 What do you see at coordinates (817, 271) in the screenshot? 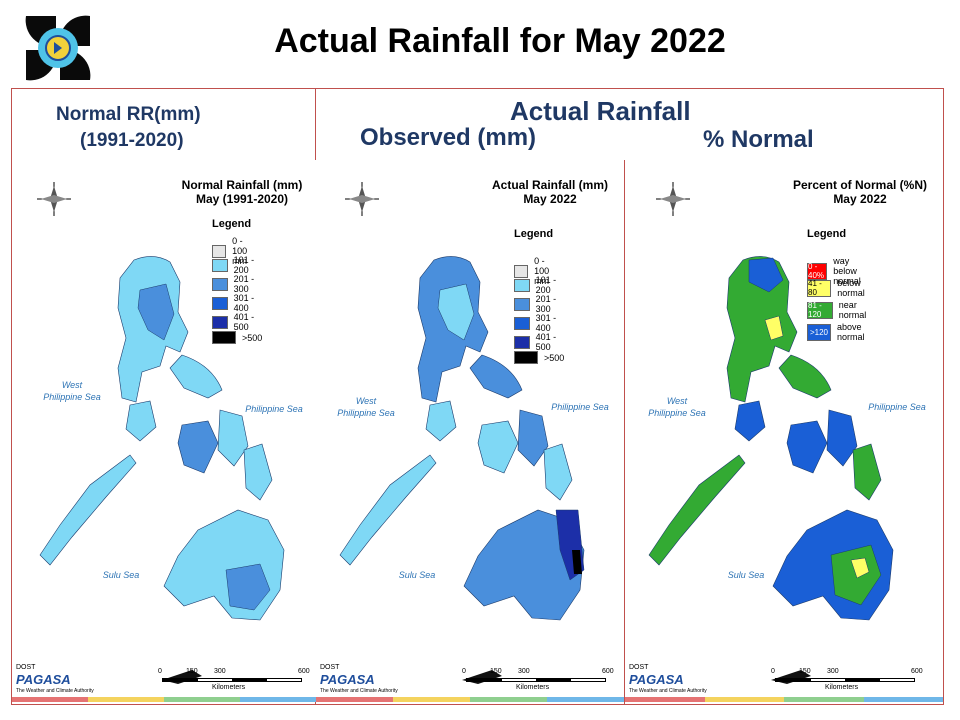
I see `legend-swatch: 0 - 40%` at bounding box center [817, 271].